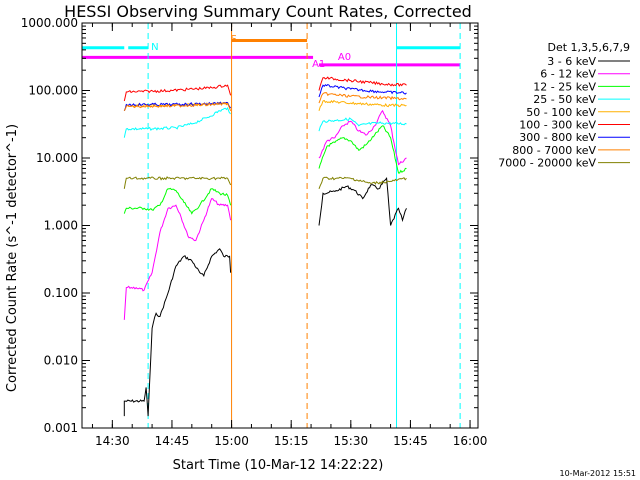 The image size is (640, 480). I want to click on annotation-a1: A1, so click(318, 64).